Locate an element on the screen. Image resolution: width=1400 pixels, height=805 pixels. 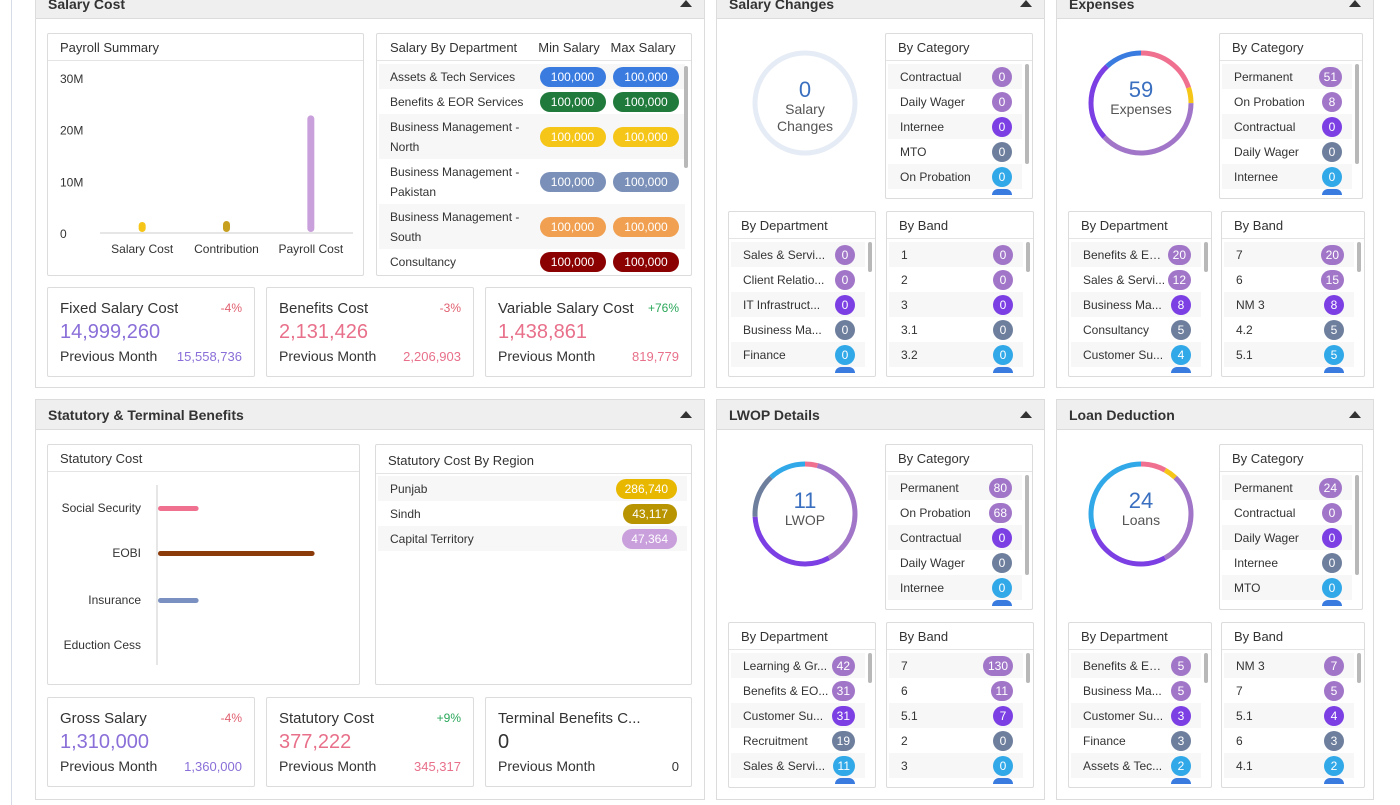
count-badge: 0 is located at coordinates (1003, 279).